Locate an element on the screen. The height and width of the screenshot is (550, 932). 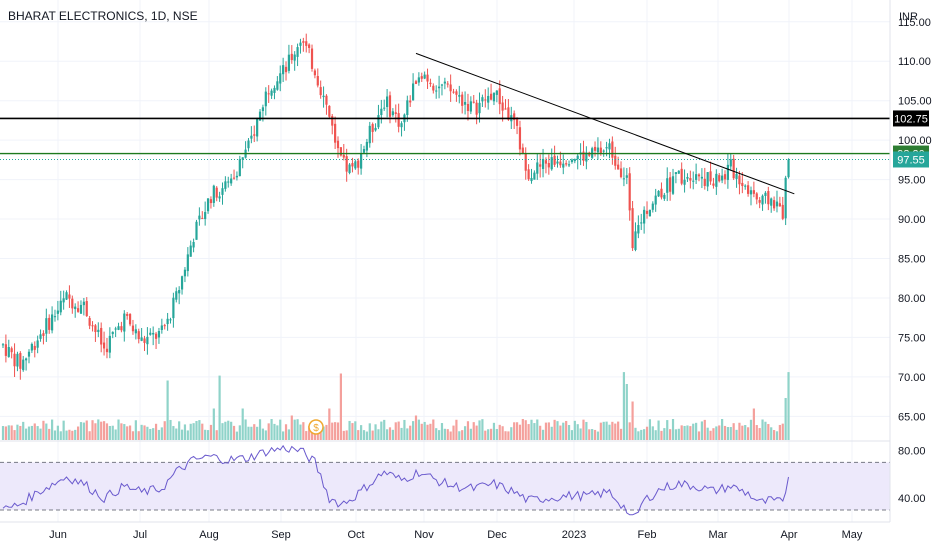
trendline is located at coordinates (605, 123).